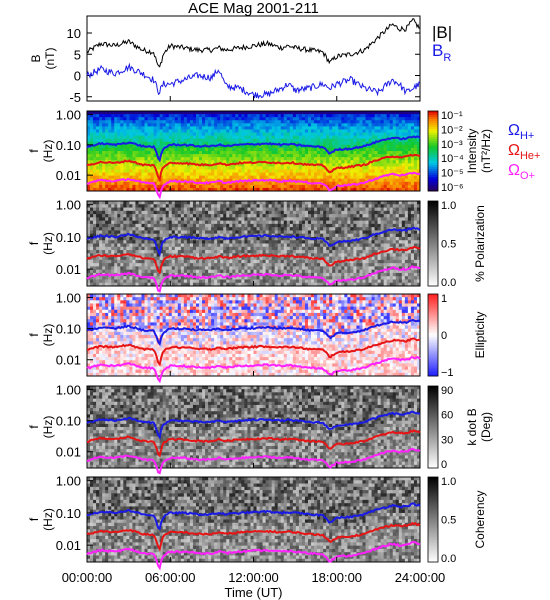  I want to click on bfield-series-magnitude, so click(253, 43).